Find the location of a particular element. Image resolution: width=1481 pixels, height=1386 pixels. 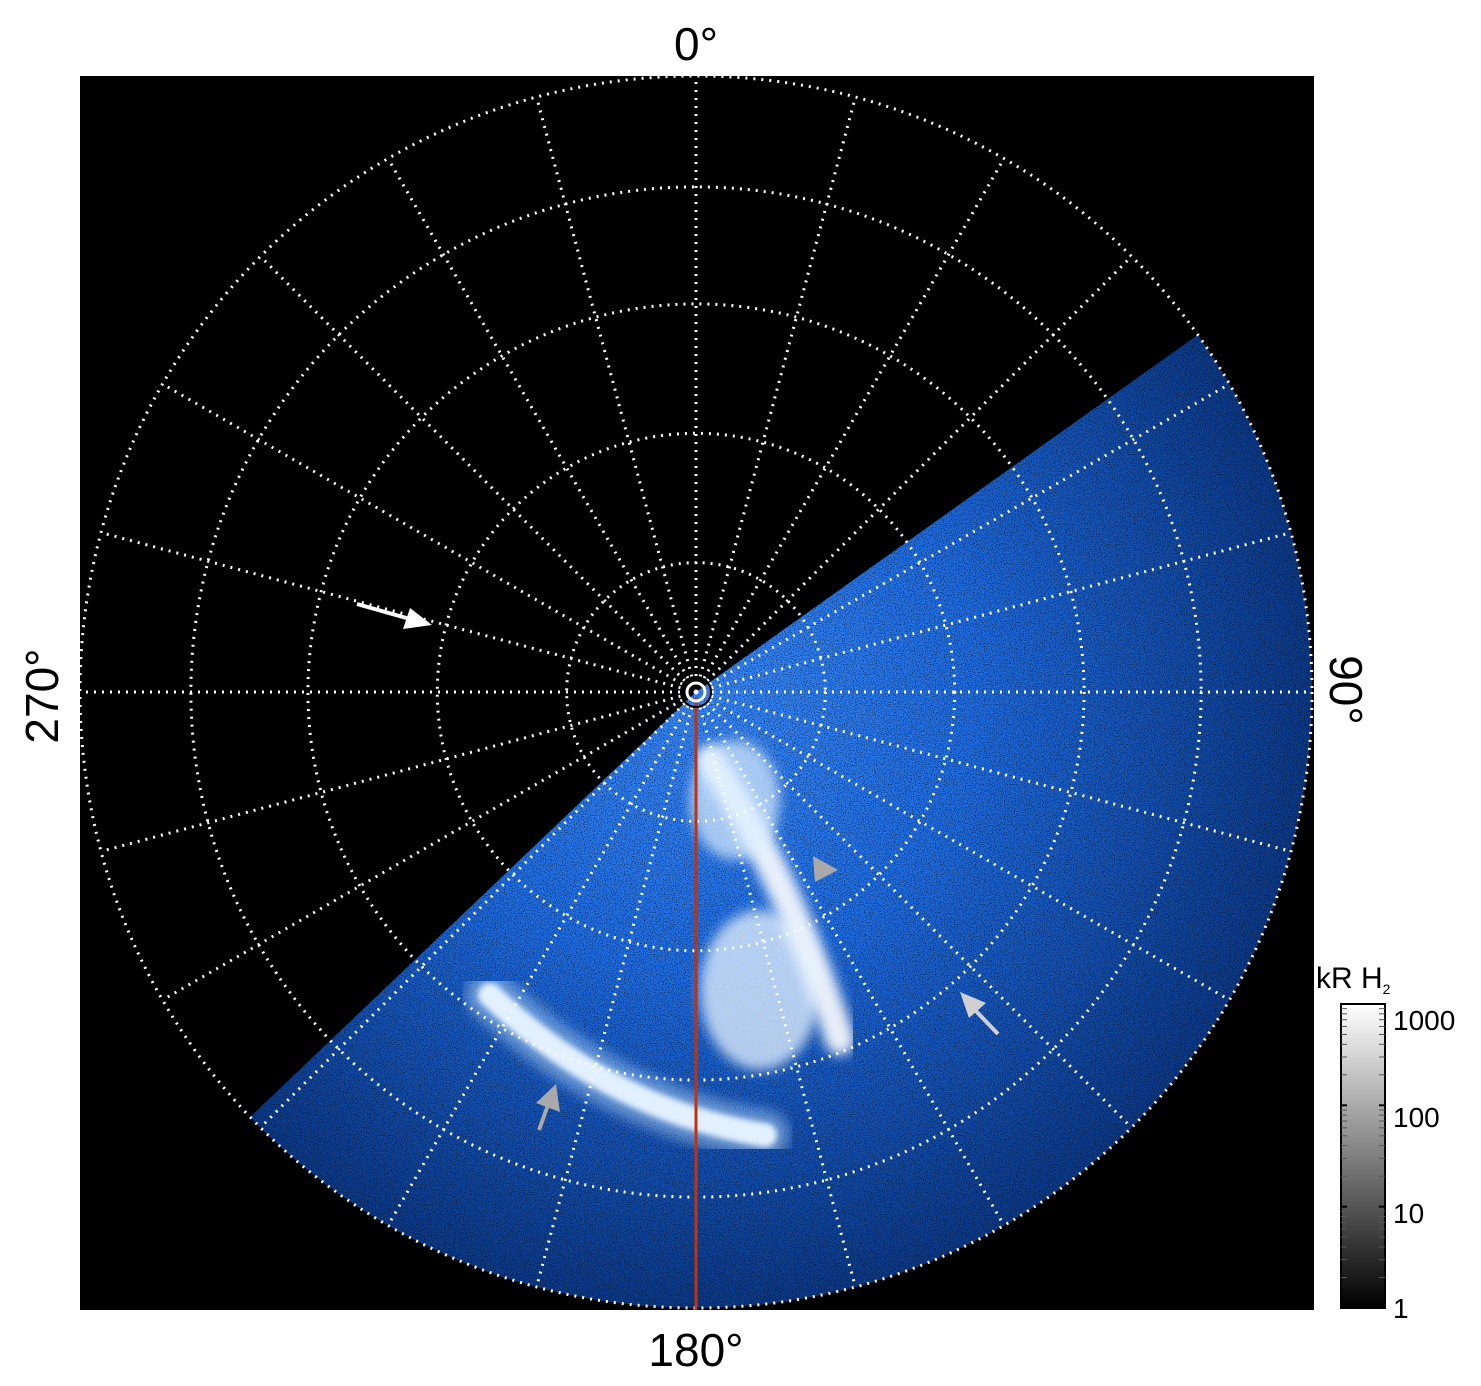

colorbar-tick-1000: 1000 is located at coordinates (1424, 1020).